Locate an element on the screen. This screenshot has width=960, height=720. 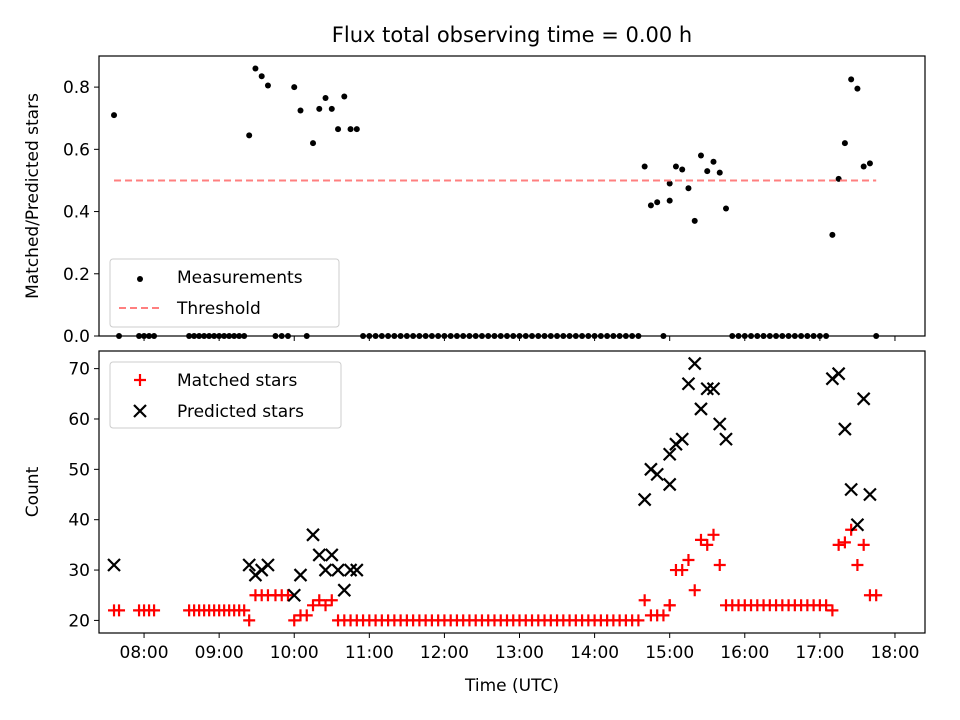
y-tick-label: 30 is located at coordinates (79, 571).